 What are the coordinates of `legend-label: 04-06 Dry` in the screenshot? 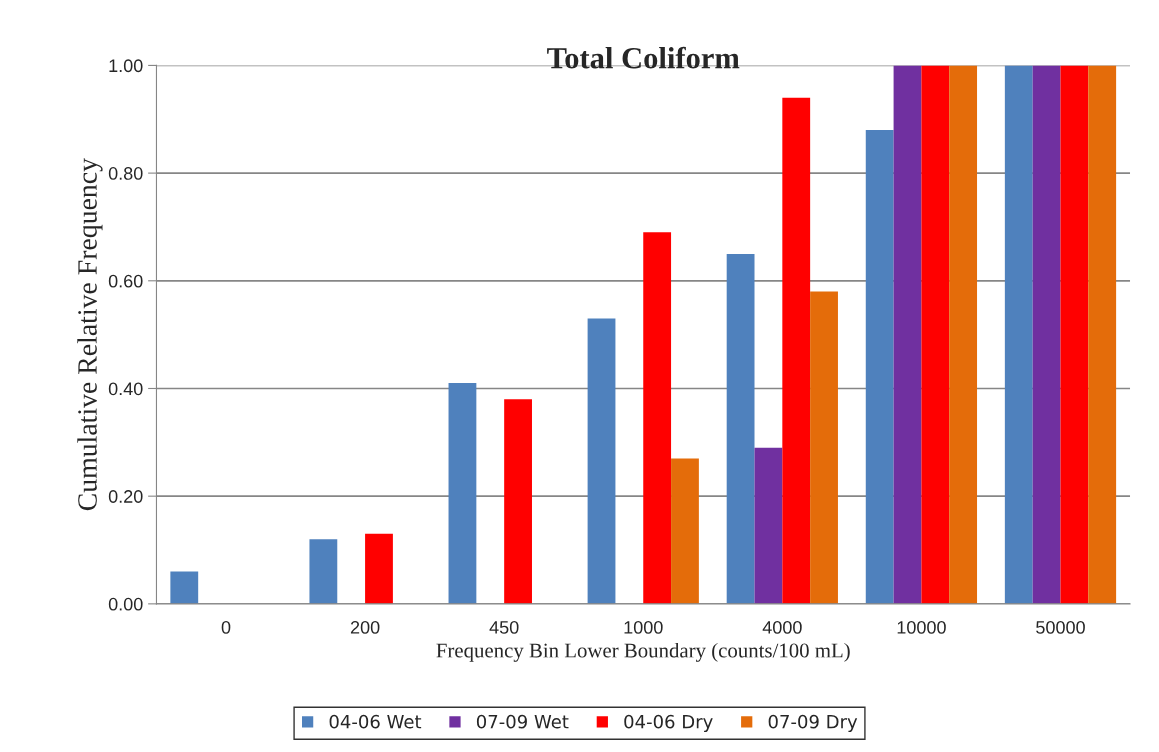 It's located at (668, 723).